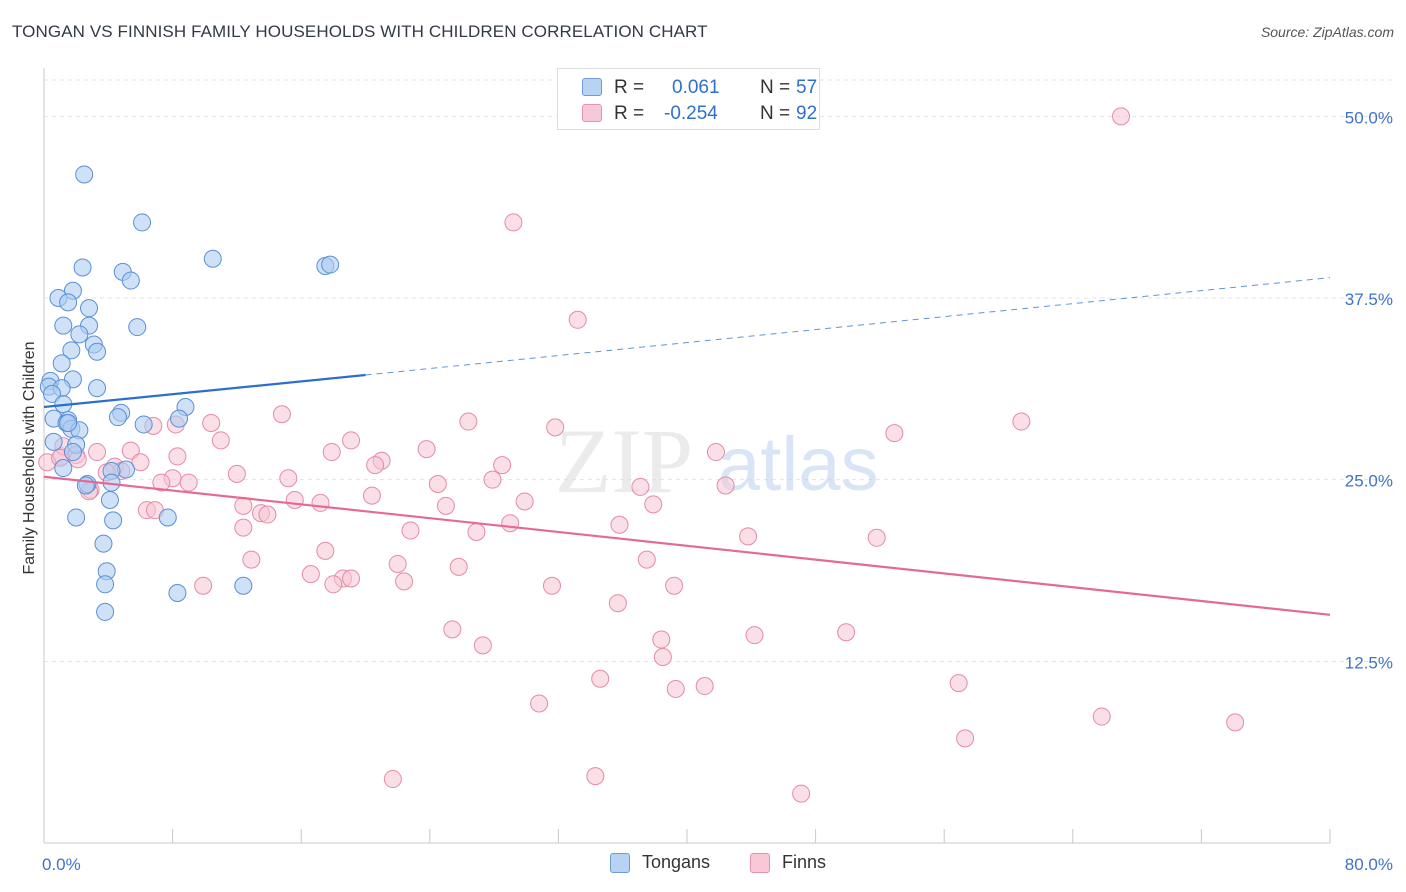 The image size is (1406, 892). Describe the element at coordinates (61, 864) in the screenshot. I see `x-tick-label: 0.0%` at that location.